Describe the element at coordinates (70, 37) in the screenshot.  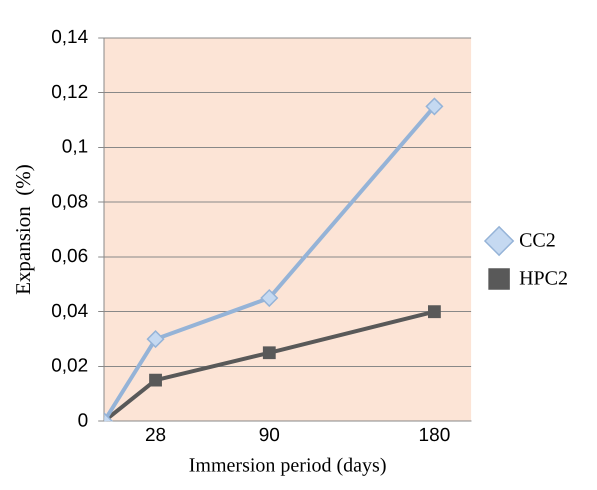
I see `y-tick-label: 0,14` at that location.